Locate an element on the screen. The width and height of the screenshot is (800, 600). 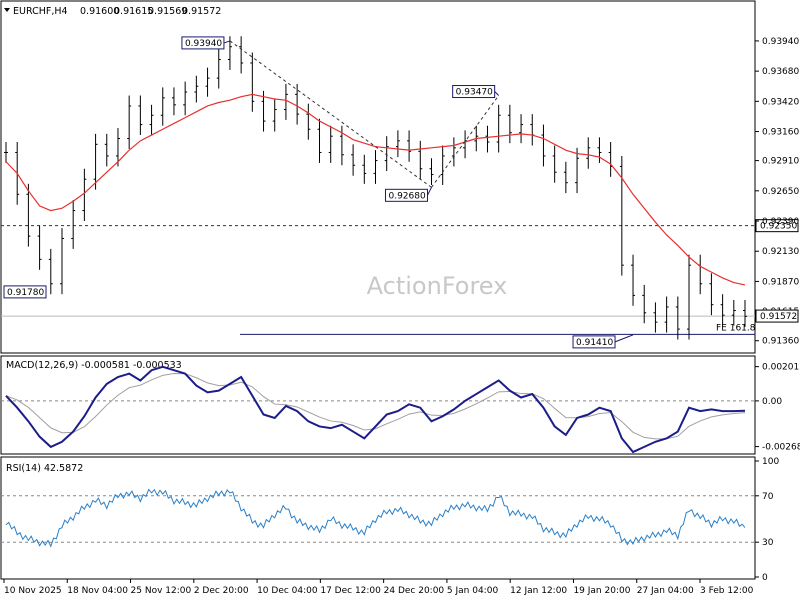
level-price-box is located at coordinates (777, 226).